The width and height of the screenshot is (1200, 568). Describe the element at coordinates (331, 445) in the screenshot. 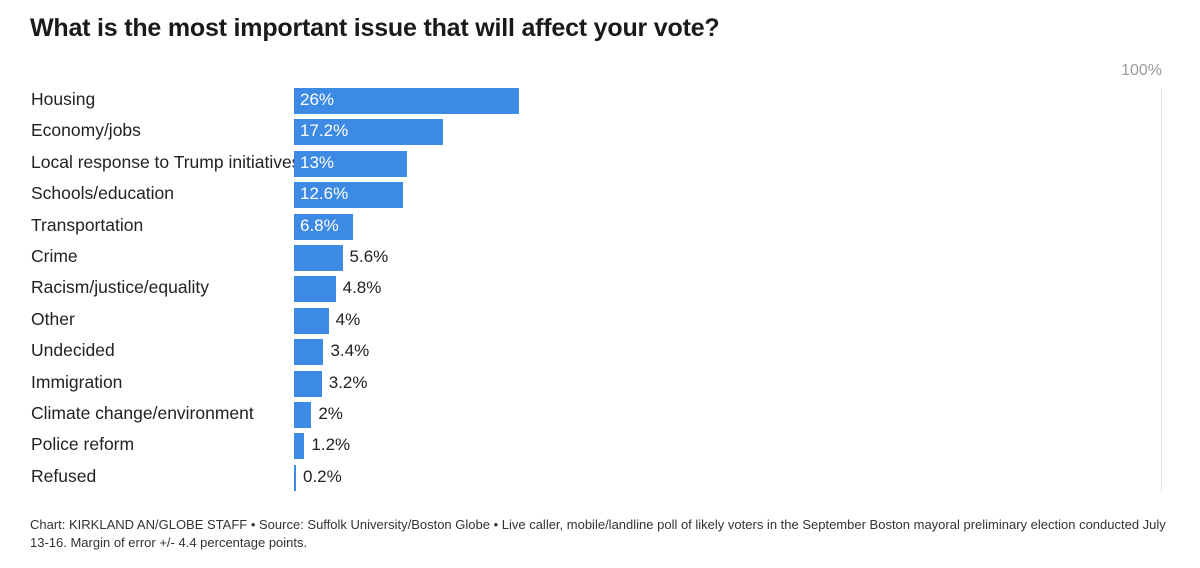

I see `value-label: 1.2%` at that location.